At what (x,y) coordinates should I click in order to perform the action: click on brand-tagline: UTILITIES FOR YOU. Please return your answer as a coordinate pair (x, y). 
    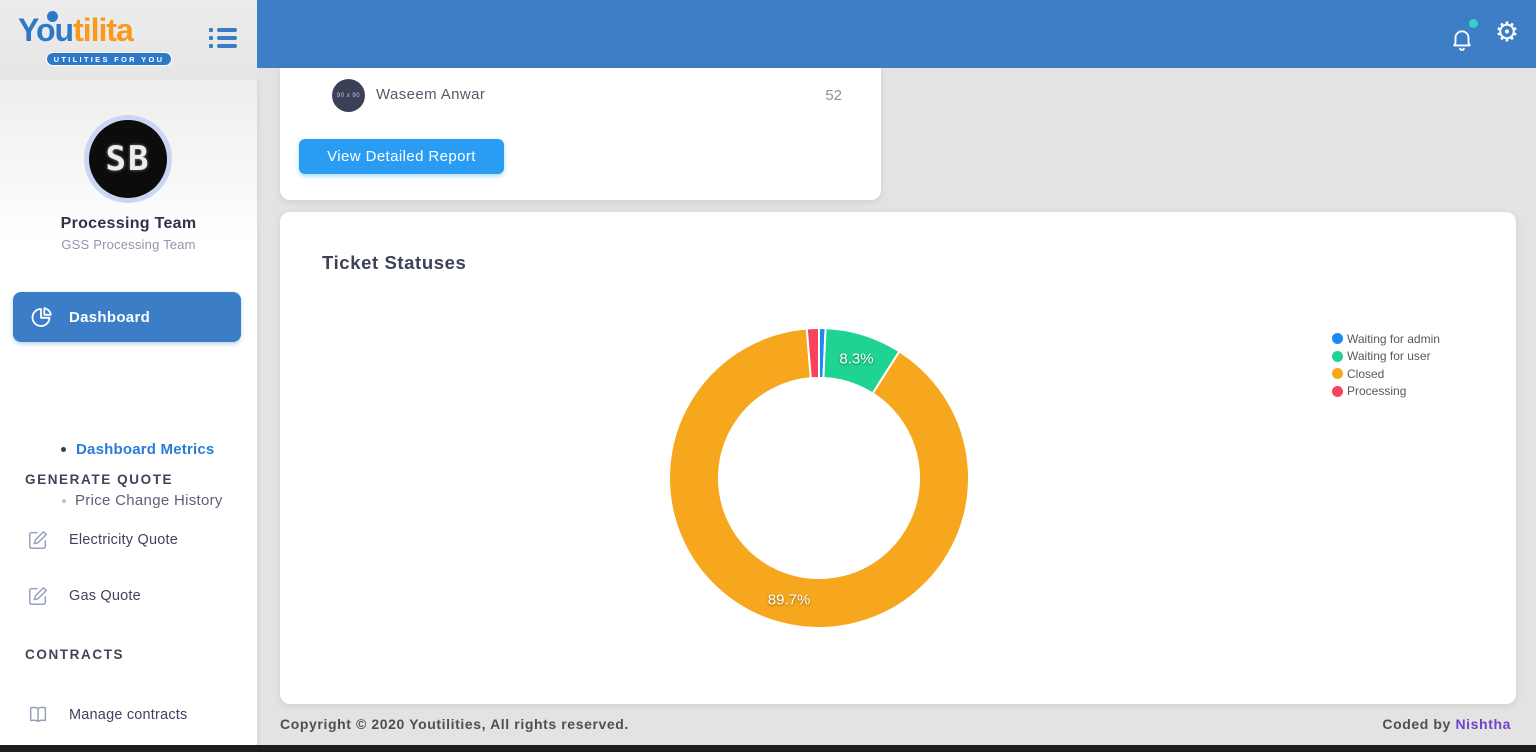
    Looking at the image, I should click on (109, 59).